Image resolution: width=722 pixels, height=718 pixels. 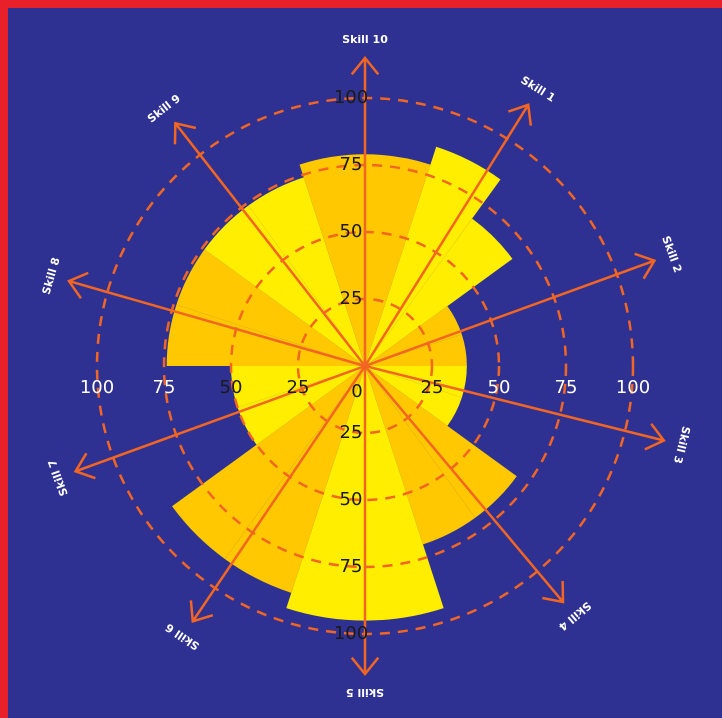 I want to click on skill-9-axis-line, so click(x=270, y=244).